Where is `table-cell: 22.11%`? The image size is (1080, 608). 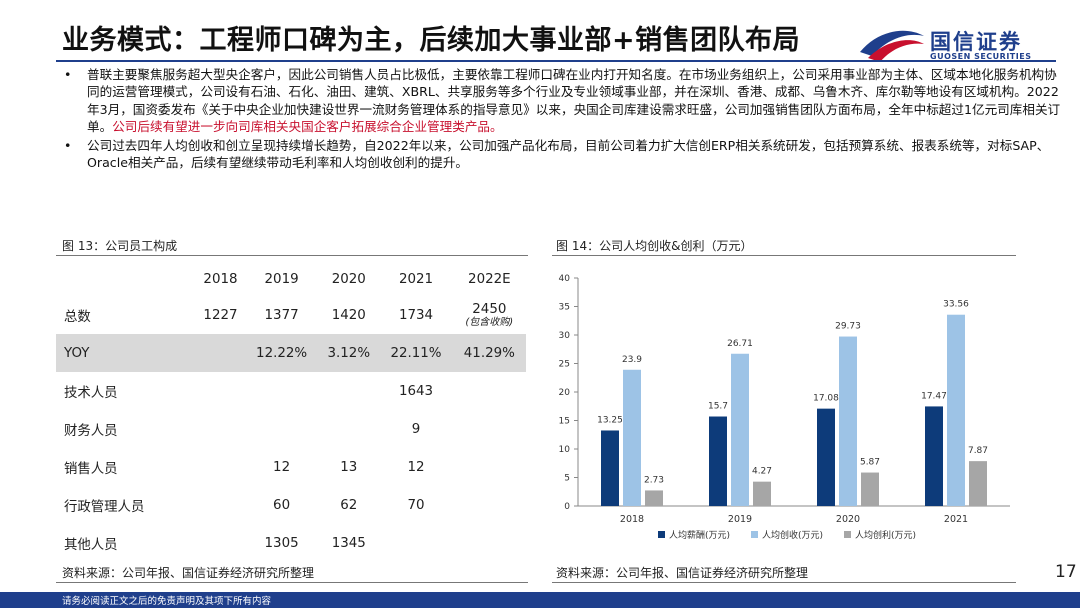
table-cell: 22.11% is located at coordinates (416, 353).